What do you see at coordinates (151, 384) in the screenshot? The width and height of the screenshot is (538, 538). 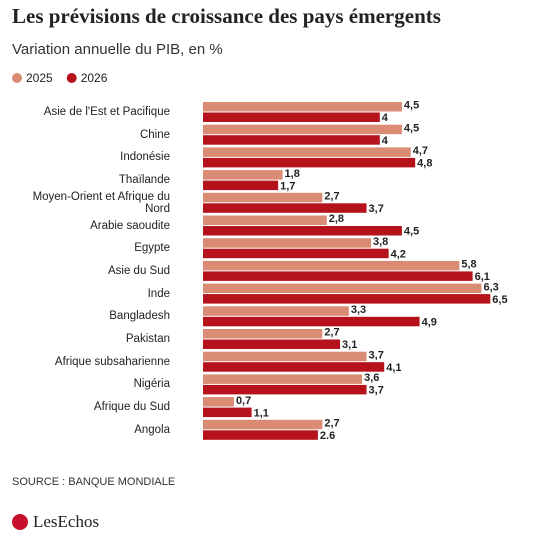 I see `category-label: Nigéria` at bounding box center [151, 384].